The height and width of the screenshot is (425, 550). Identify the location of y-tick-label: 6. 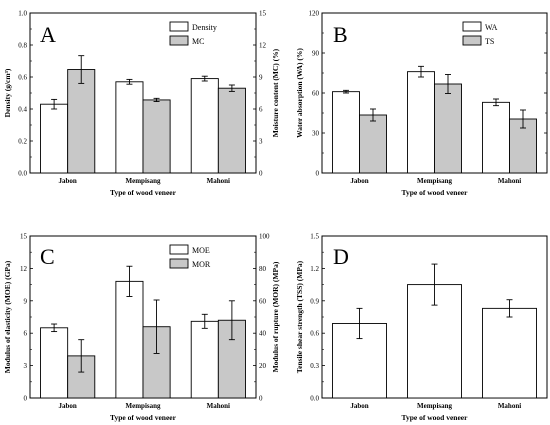
(26, 334).